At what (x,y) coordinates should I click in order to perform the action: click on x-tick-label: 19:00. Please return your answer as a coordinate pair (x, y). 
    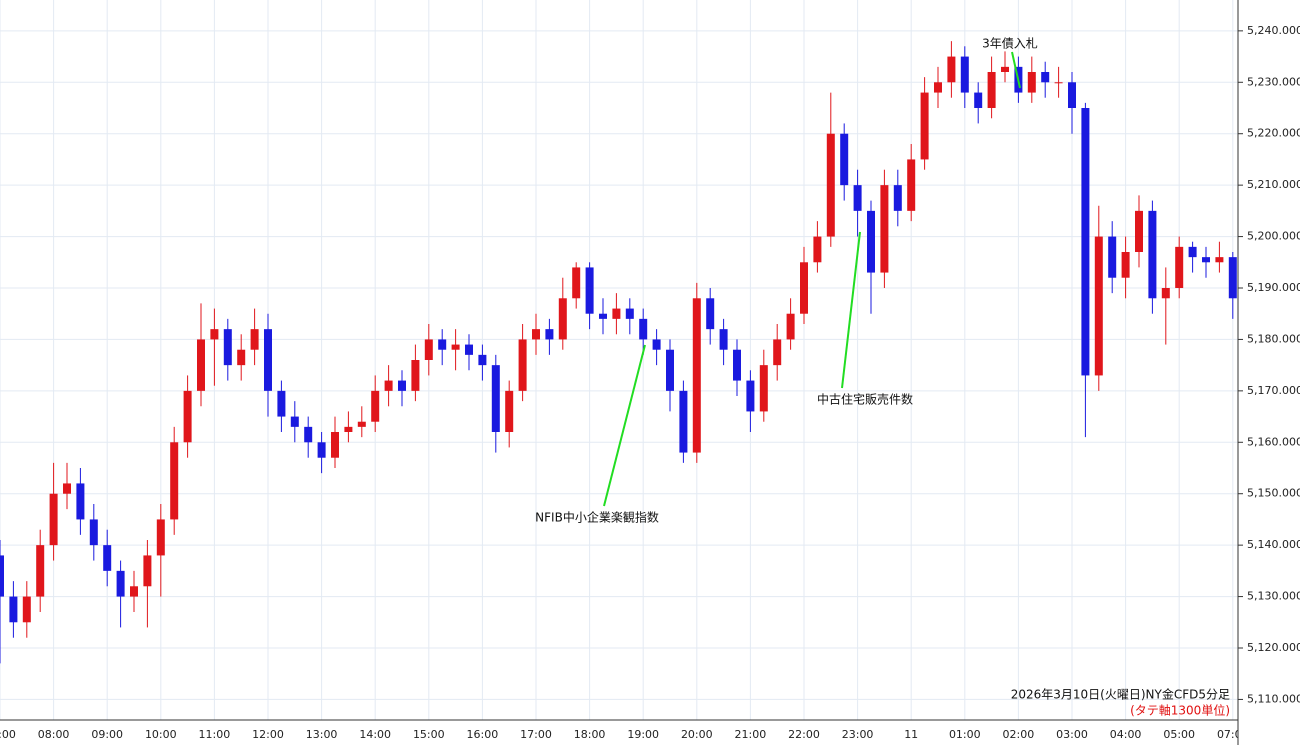
    Looking at the image, I should click on (643, 734).